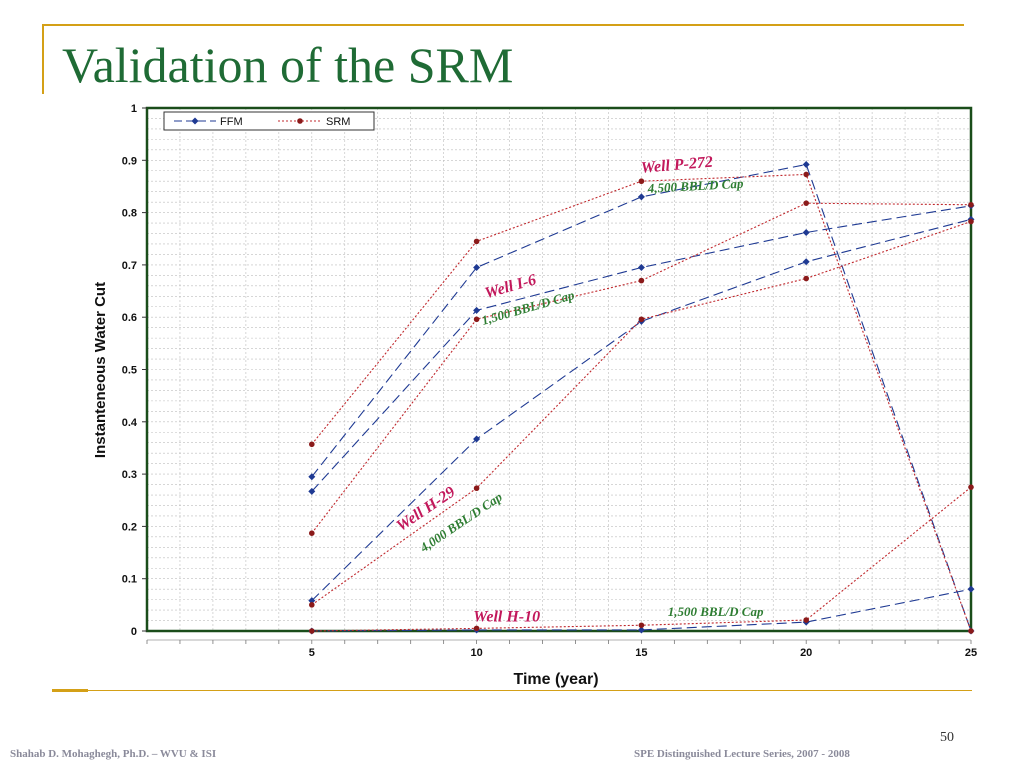 The image size is (1024, 768). Describe the element at coordinates (288, 65) in the screenshot. I see `slide-title: Validation of the SRM` at that location.